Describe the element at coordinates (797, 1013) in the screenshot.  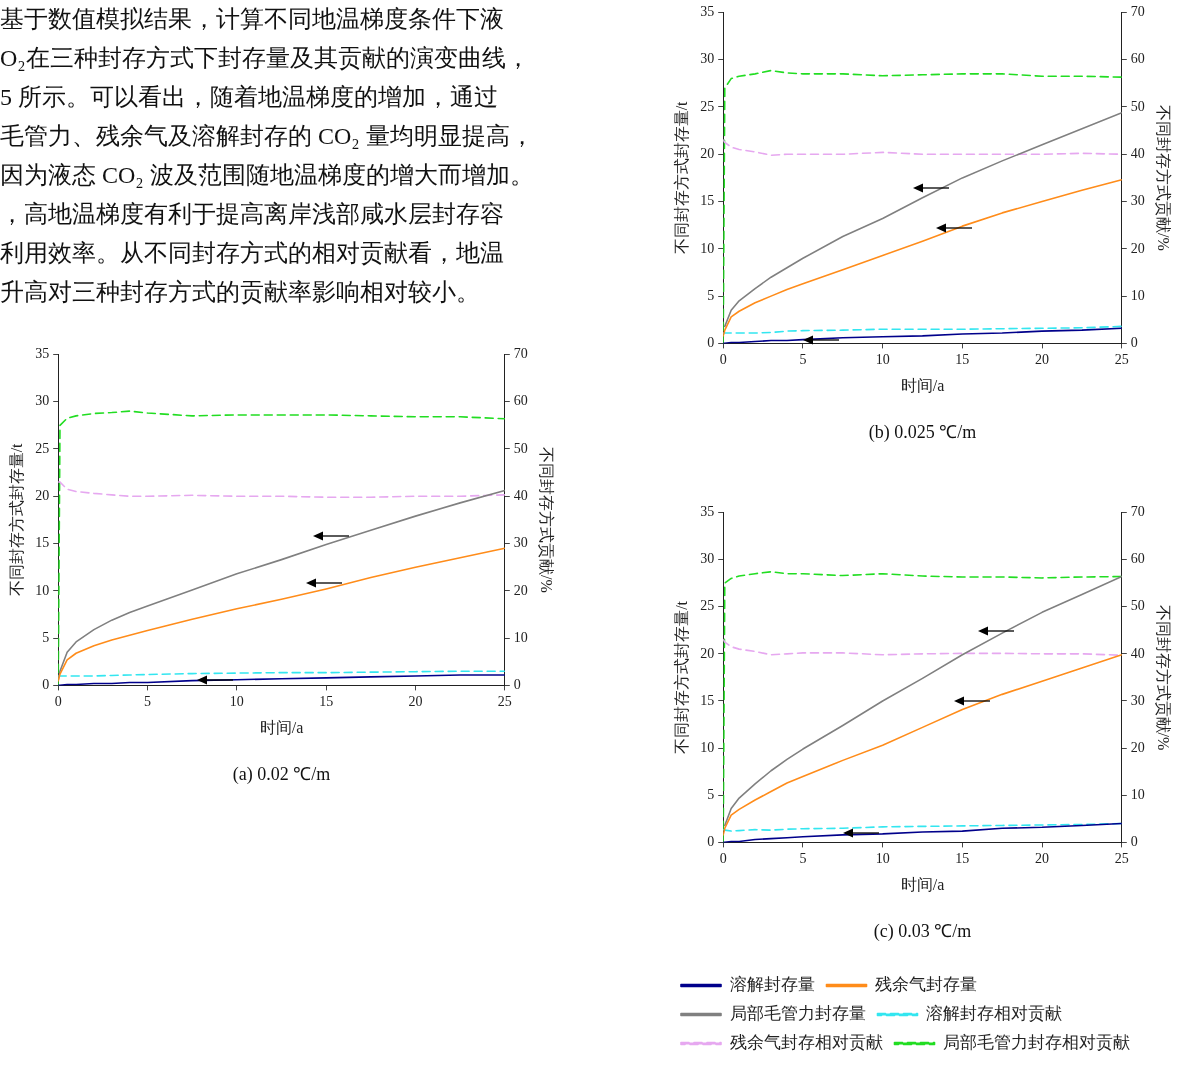
I see `legend-label: 局部毛管力封存量` at that location.